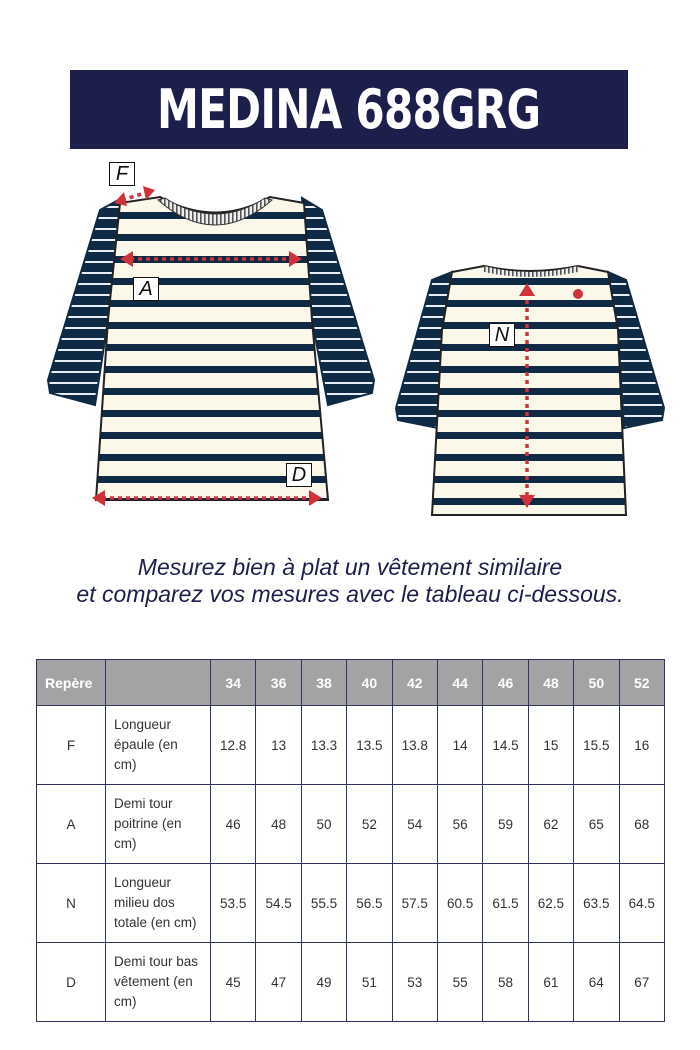 This screenshot has width=700, height=1050. I want to click on collar, so click(215, 211).